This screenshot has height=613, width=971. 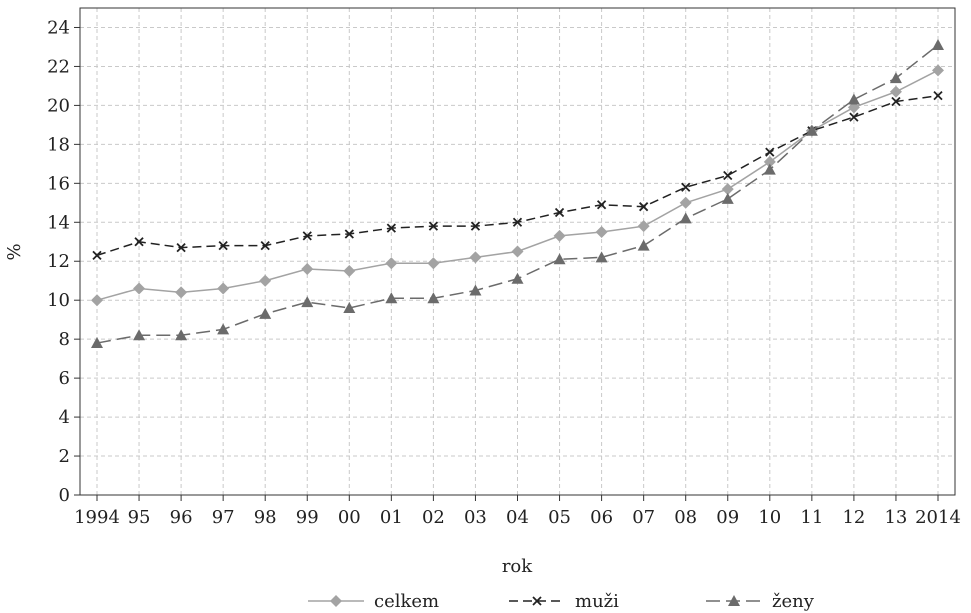 What do you see at coordinates (223, 517) in the screenshot?
I see `x-tick-label: 97` at bounding box center [223, 517].